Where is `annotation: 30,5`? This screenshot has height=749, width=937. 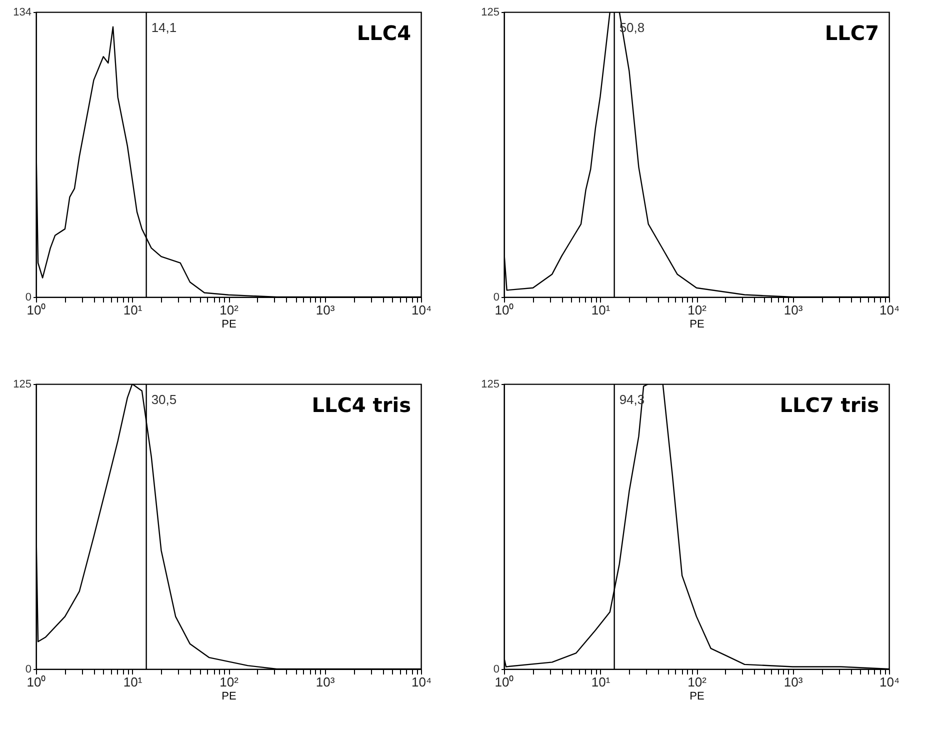 annotation: 30,5 is located at coordinates (164, 399).